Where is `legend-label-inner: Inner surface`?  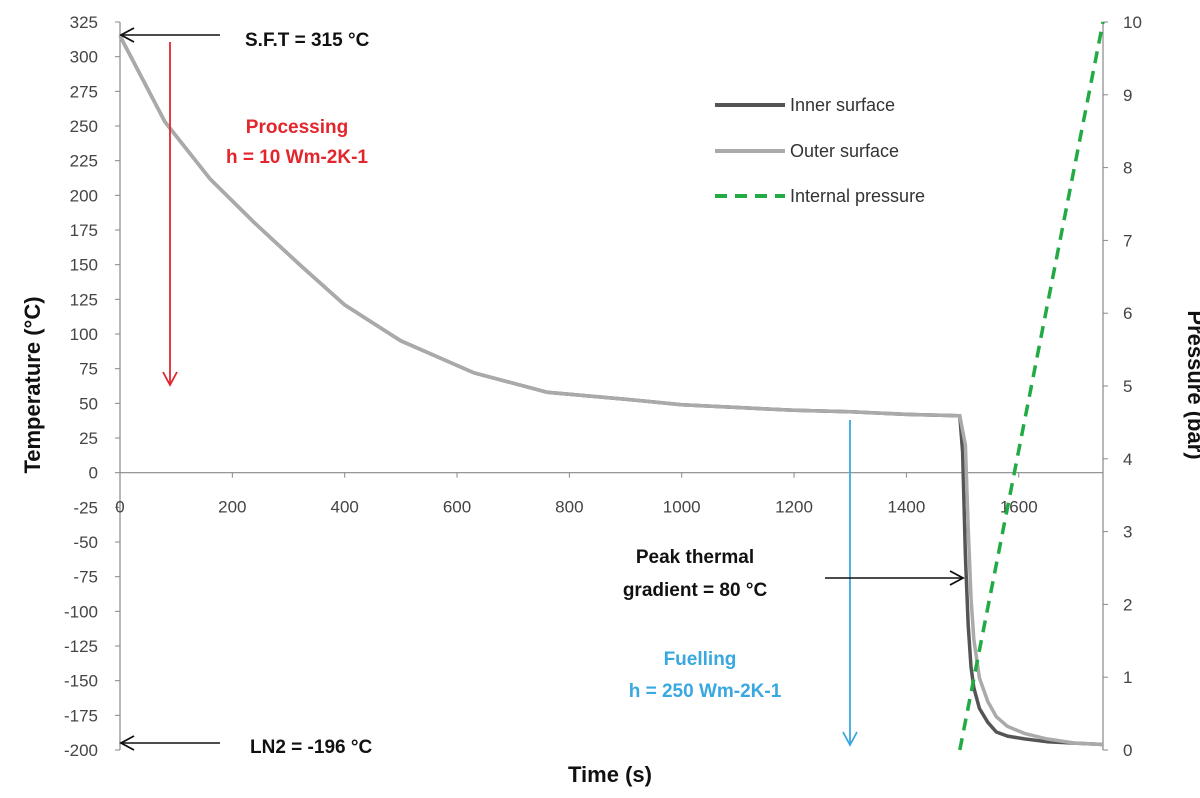 legend-label-inner: Inner surface is located at coordinates (842, 105).